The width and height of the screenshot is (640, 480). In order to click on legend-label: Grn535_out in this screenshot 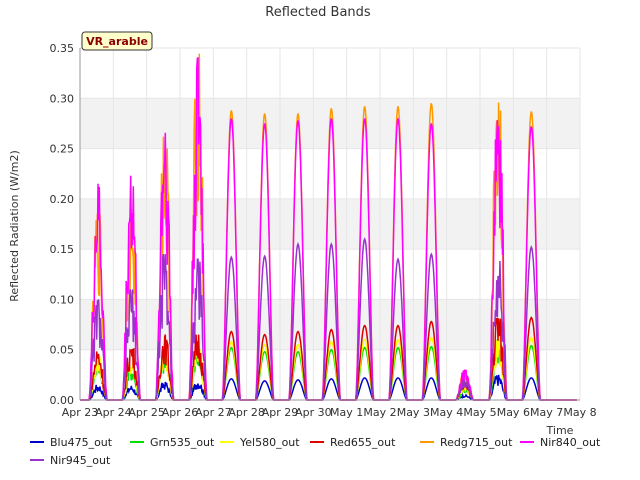, I will do `click(182, 442)`.